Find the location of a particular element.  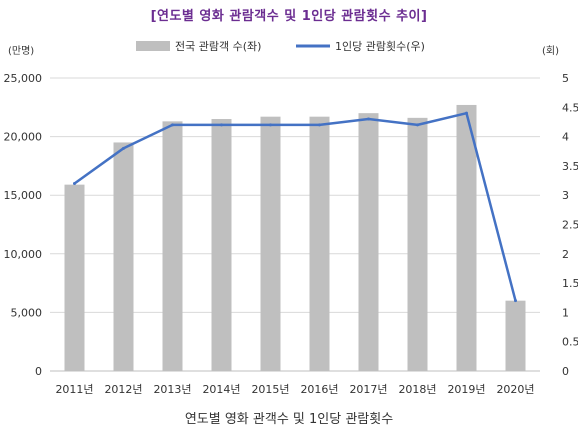

x-axis-tick-label: 2013년 is located at coordinates (172, 389).